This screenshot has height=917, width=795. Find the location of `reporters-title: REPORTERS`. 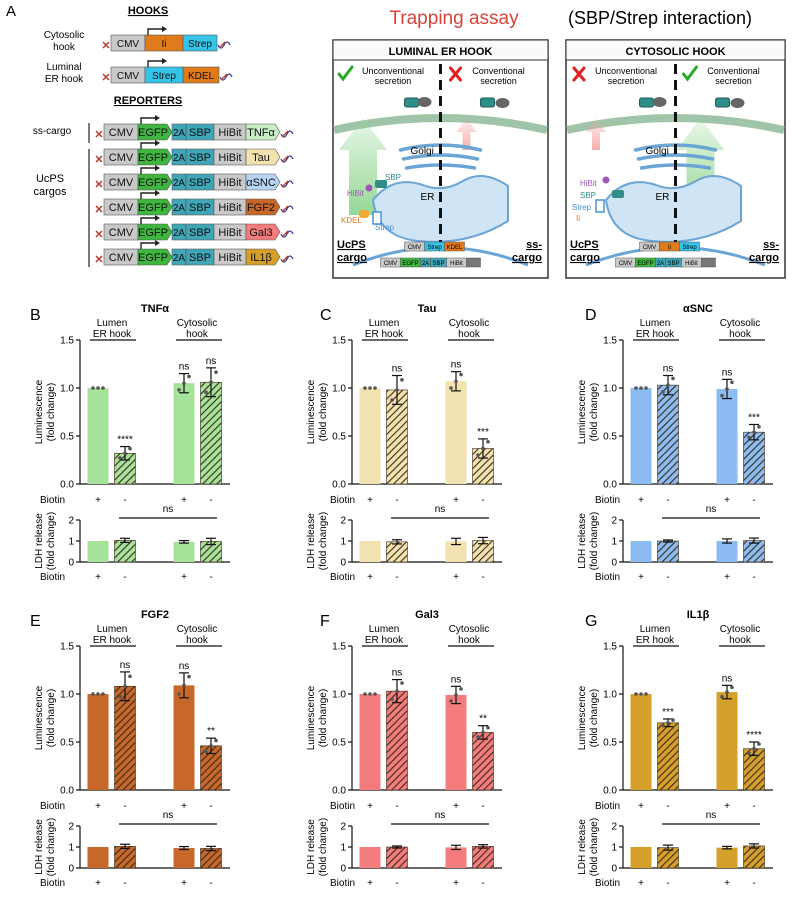

reporters-title: REPORTERS is located at coordinates (148, 101).